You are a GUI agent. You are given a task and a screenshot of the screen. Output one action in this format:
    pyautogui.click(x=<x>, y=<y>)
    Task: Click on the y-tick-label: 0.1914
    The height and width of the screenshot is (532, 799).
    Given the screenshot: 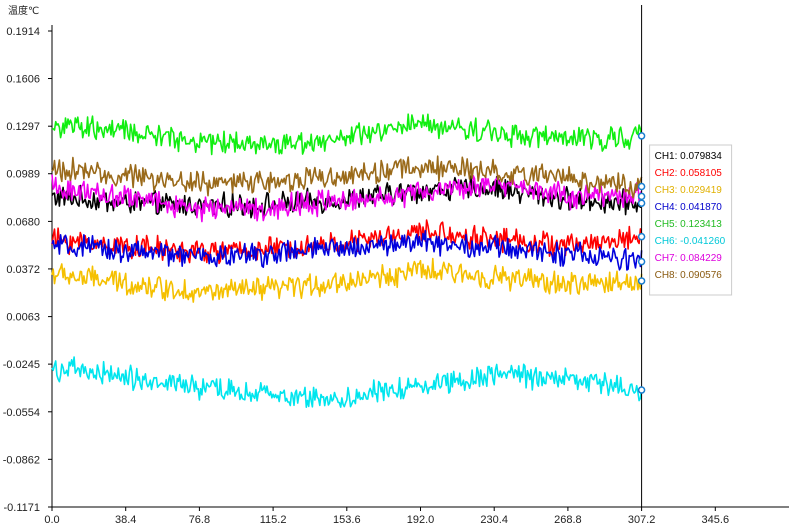 What is the action you would take?
    pyautogui.click(x=23, y=32)
    